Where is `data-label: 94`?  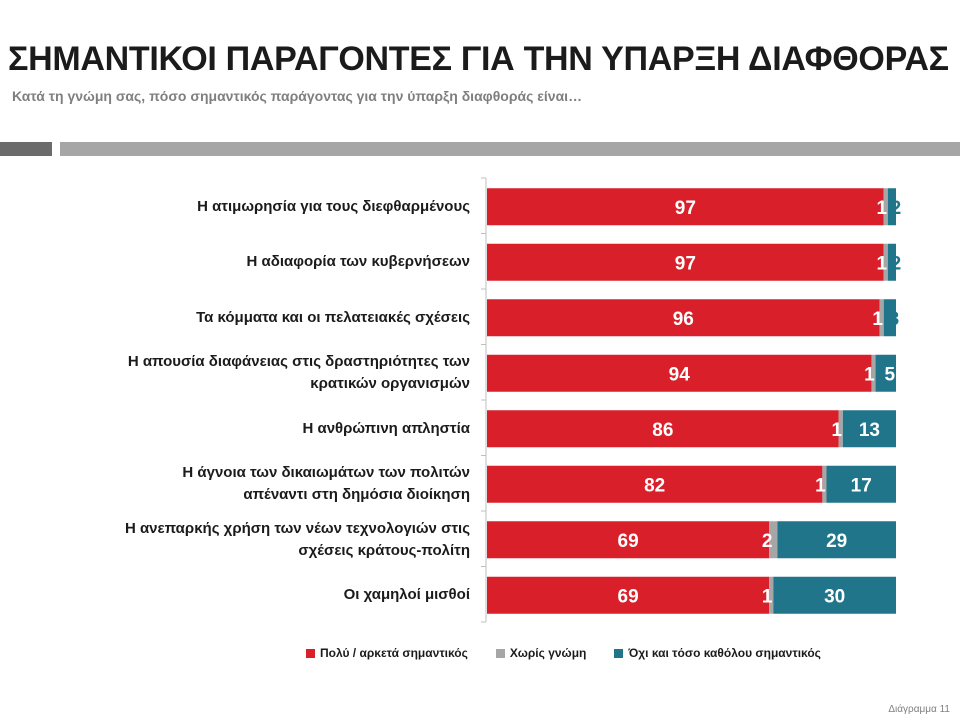 data-label: 94 is located at coordinates (680, 374).